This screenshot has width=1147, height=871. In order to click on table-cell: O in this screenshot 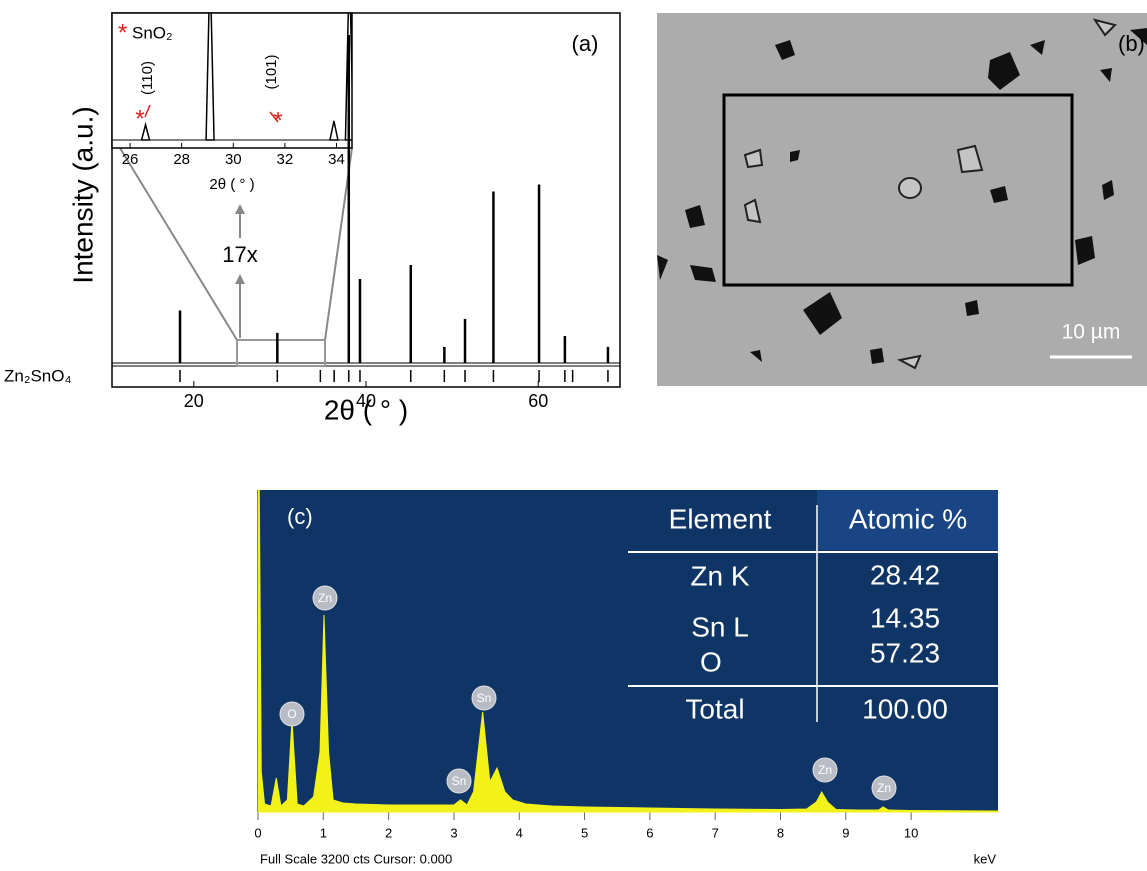, I will do `click(711, 661)`.